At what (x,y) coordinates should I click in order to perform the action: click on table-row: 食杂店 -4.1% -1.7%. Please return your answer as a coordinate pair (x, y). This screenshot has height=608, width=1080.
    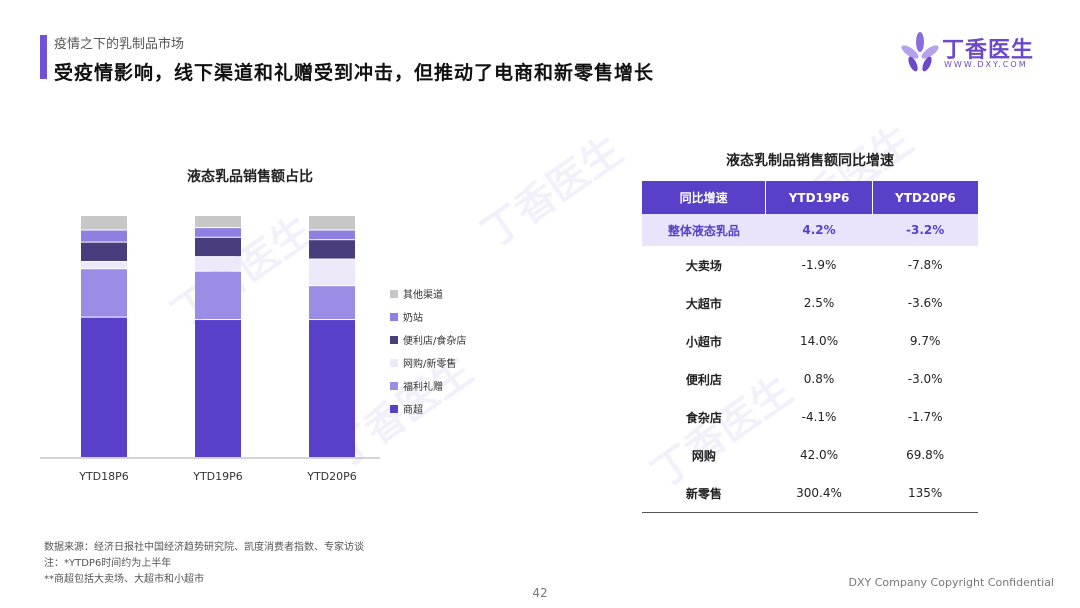
    Looking at the image, I should click on (810, 417).